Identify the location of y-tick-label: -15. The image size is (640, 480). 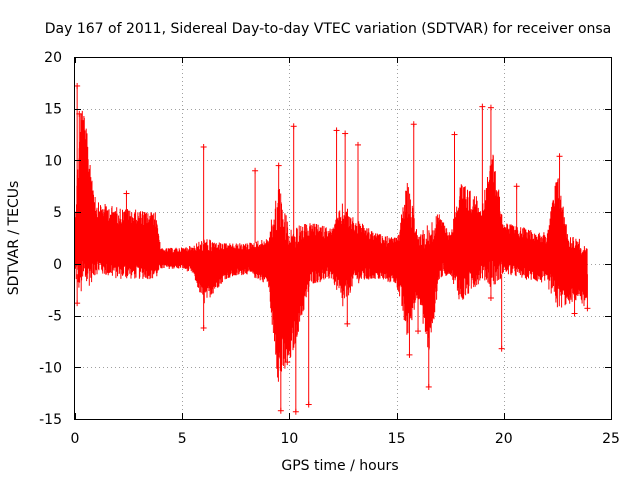
(50, 420).